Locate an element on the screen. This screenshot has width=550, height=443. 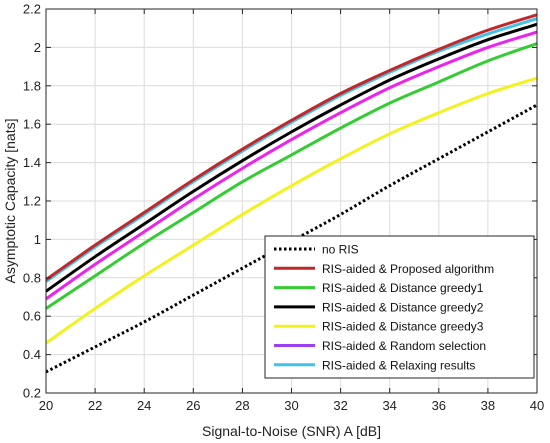
y-tick-label: 2.2 is located at coordinates (32, 9).